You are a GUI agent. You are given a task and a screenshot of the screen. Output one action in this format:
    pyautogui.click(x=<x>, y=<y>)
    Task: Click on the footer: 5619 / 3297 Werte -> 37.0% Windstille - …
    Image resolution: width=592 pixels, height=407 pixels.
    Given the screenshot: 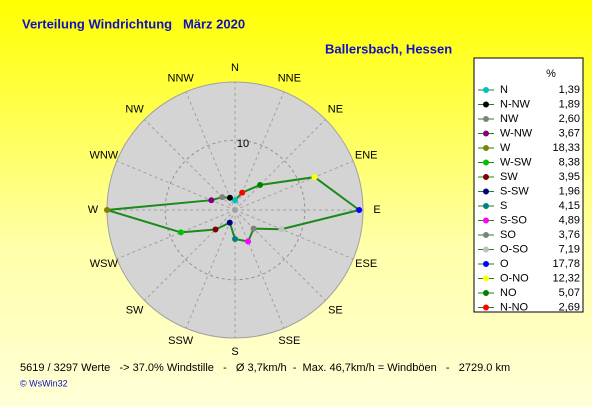 What is the action you would take?
    pyautogui.click(x=265, y=368)
    